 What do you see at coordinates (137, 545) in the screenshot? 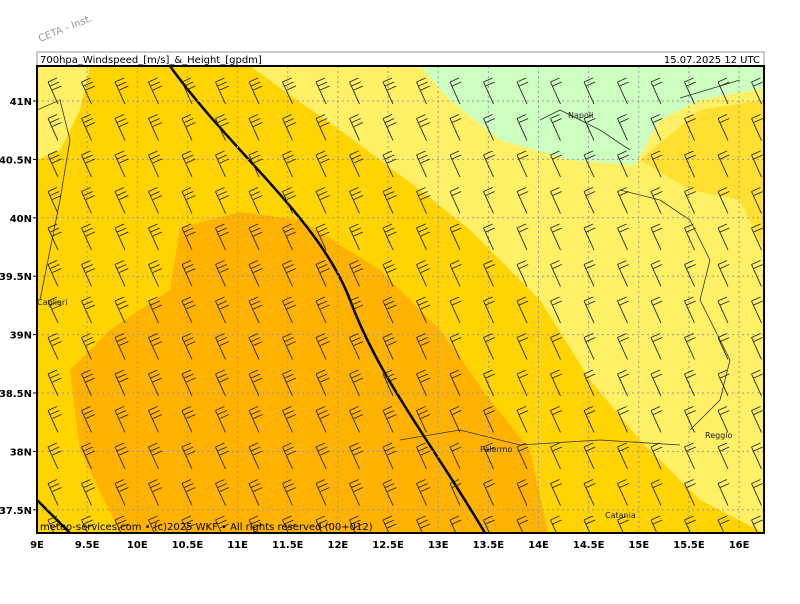
I see `lon-label: 10E` at bounding box center [137, 545].